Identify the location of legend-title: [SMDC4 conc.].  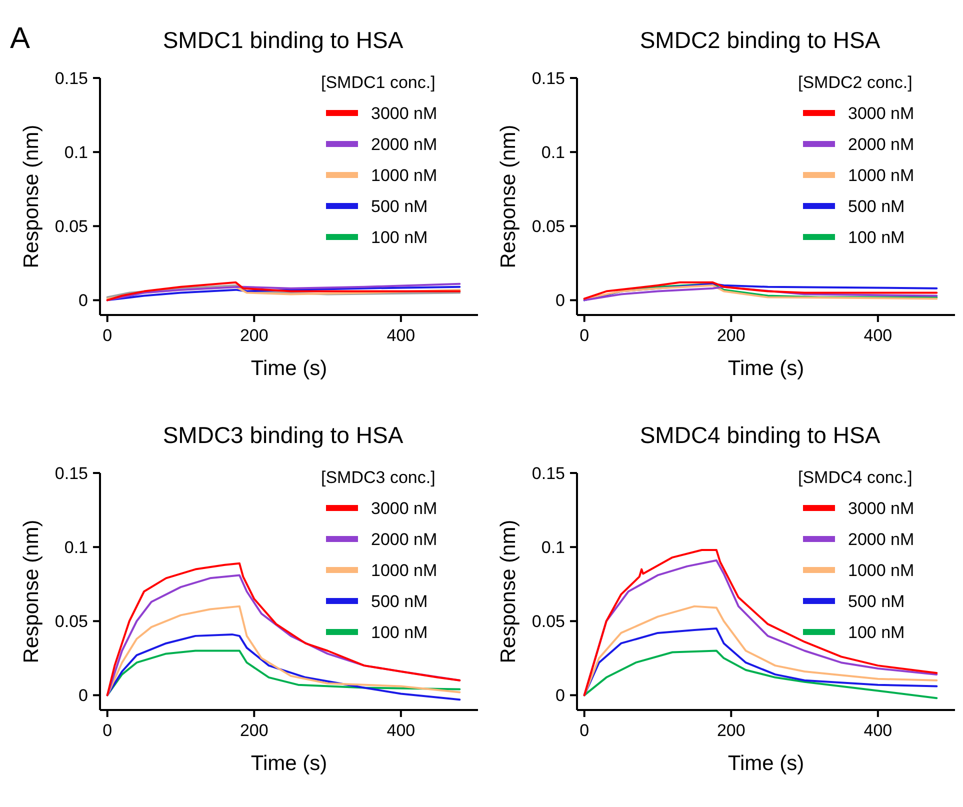
(855, 477).